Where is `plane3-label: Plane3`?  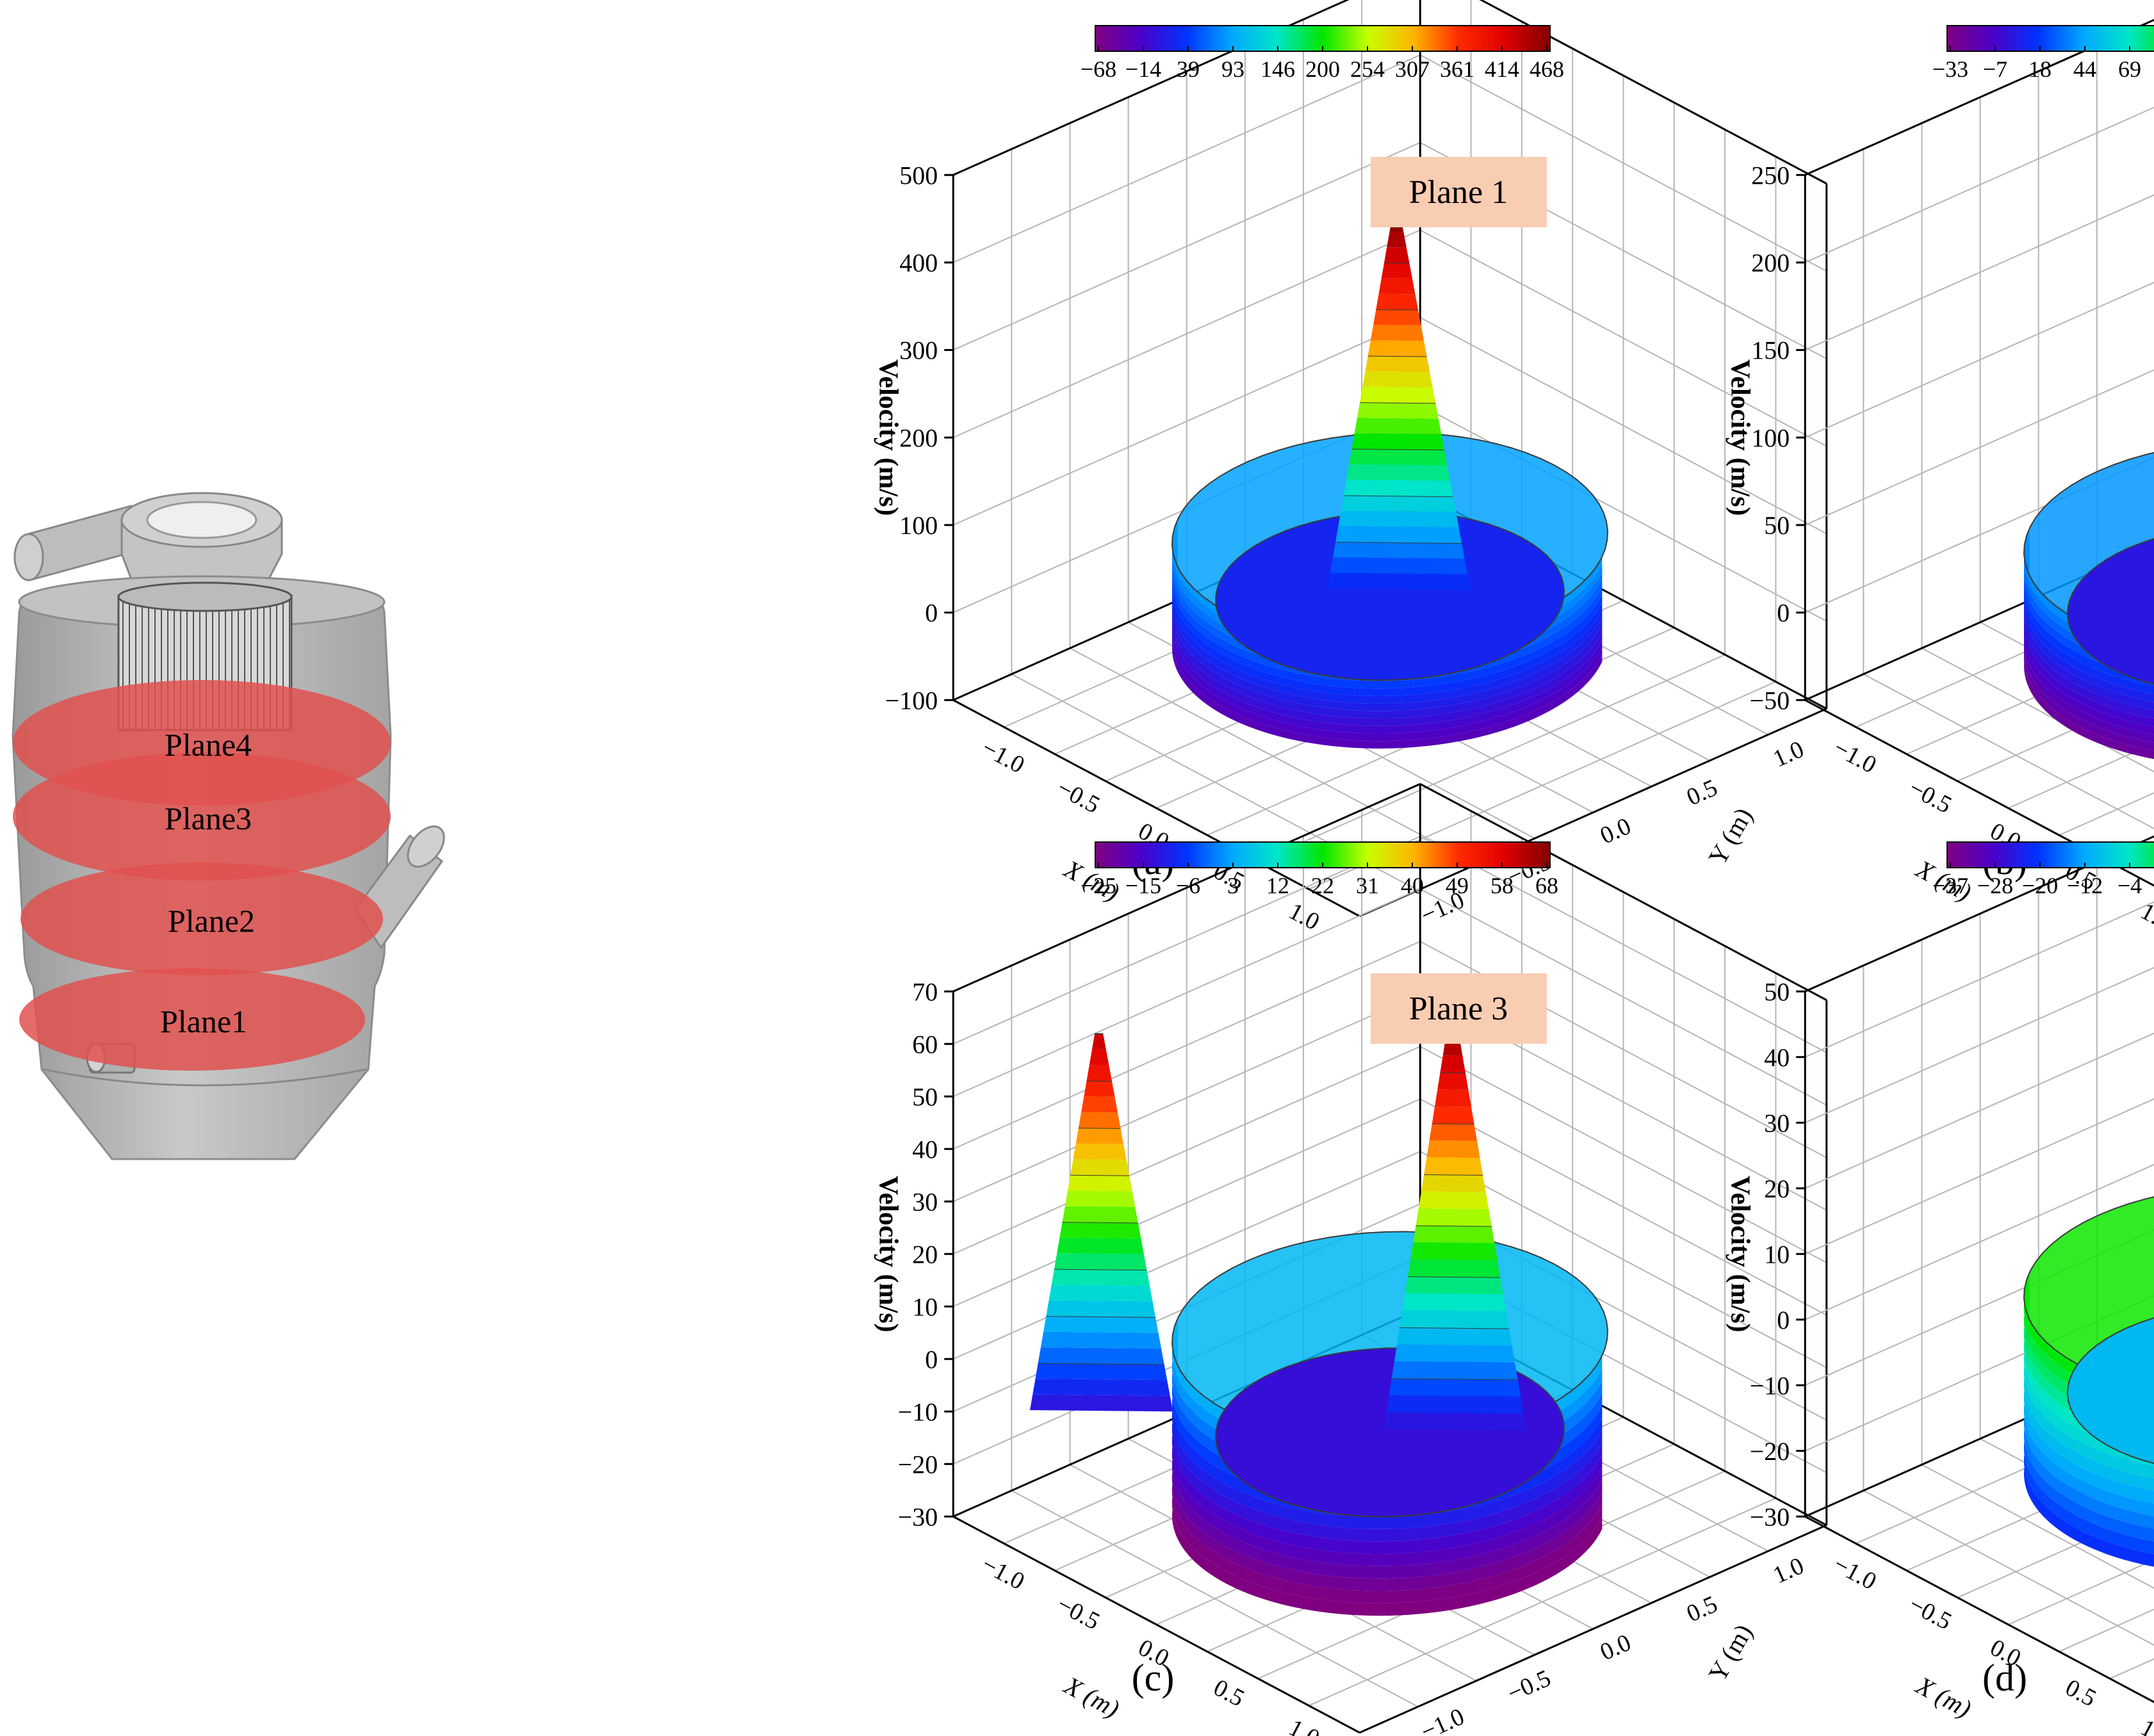 plane3-label: Plane3 is located at coordinates (209, 818).